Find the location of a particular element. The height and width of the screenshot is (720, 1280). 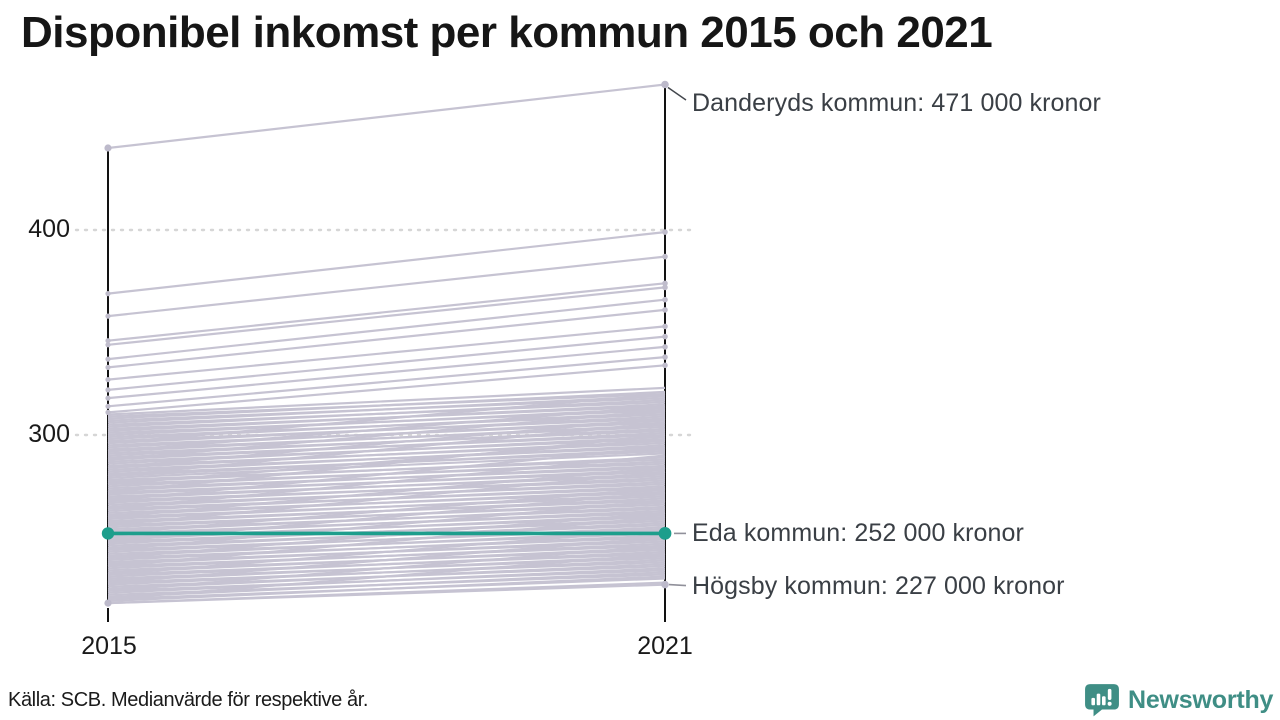

brand-name: Newsworthy is located at coordinates (1201, 699).